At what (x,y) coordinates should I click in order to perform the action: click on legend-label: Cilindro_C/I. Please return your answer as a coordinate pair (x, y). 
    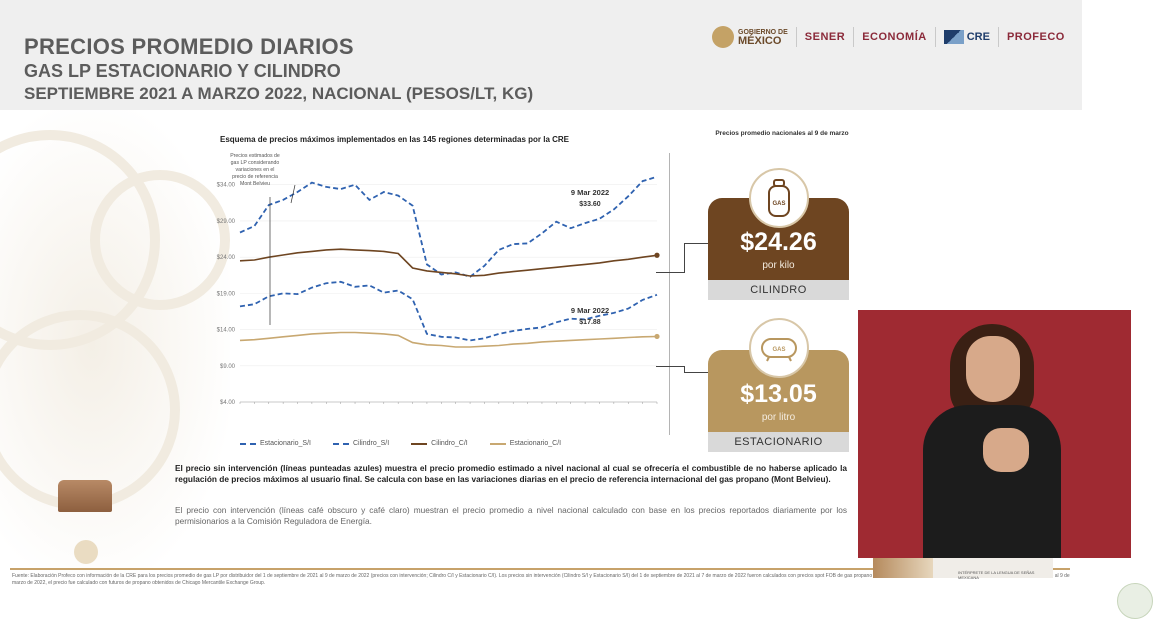
    Looking at the image, I should click on (449, 443).